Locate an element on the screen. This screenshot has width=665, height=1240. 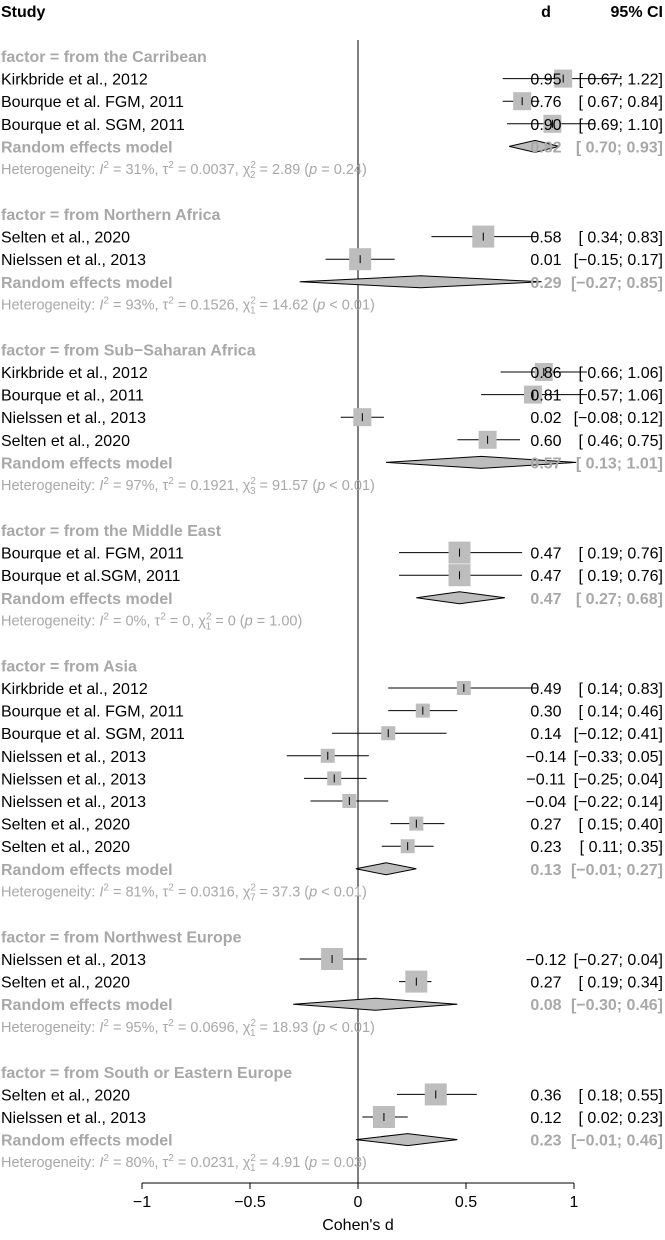
effect-value: −0.04 is located at coordinates (546, 802).